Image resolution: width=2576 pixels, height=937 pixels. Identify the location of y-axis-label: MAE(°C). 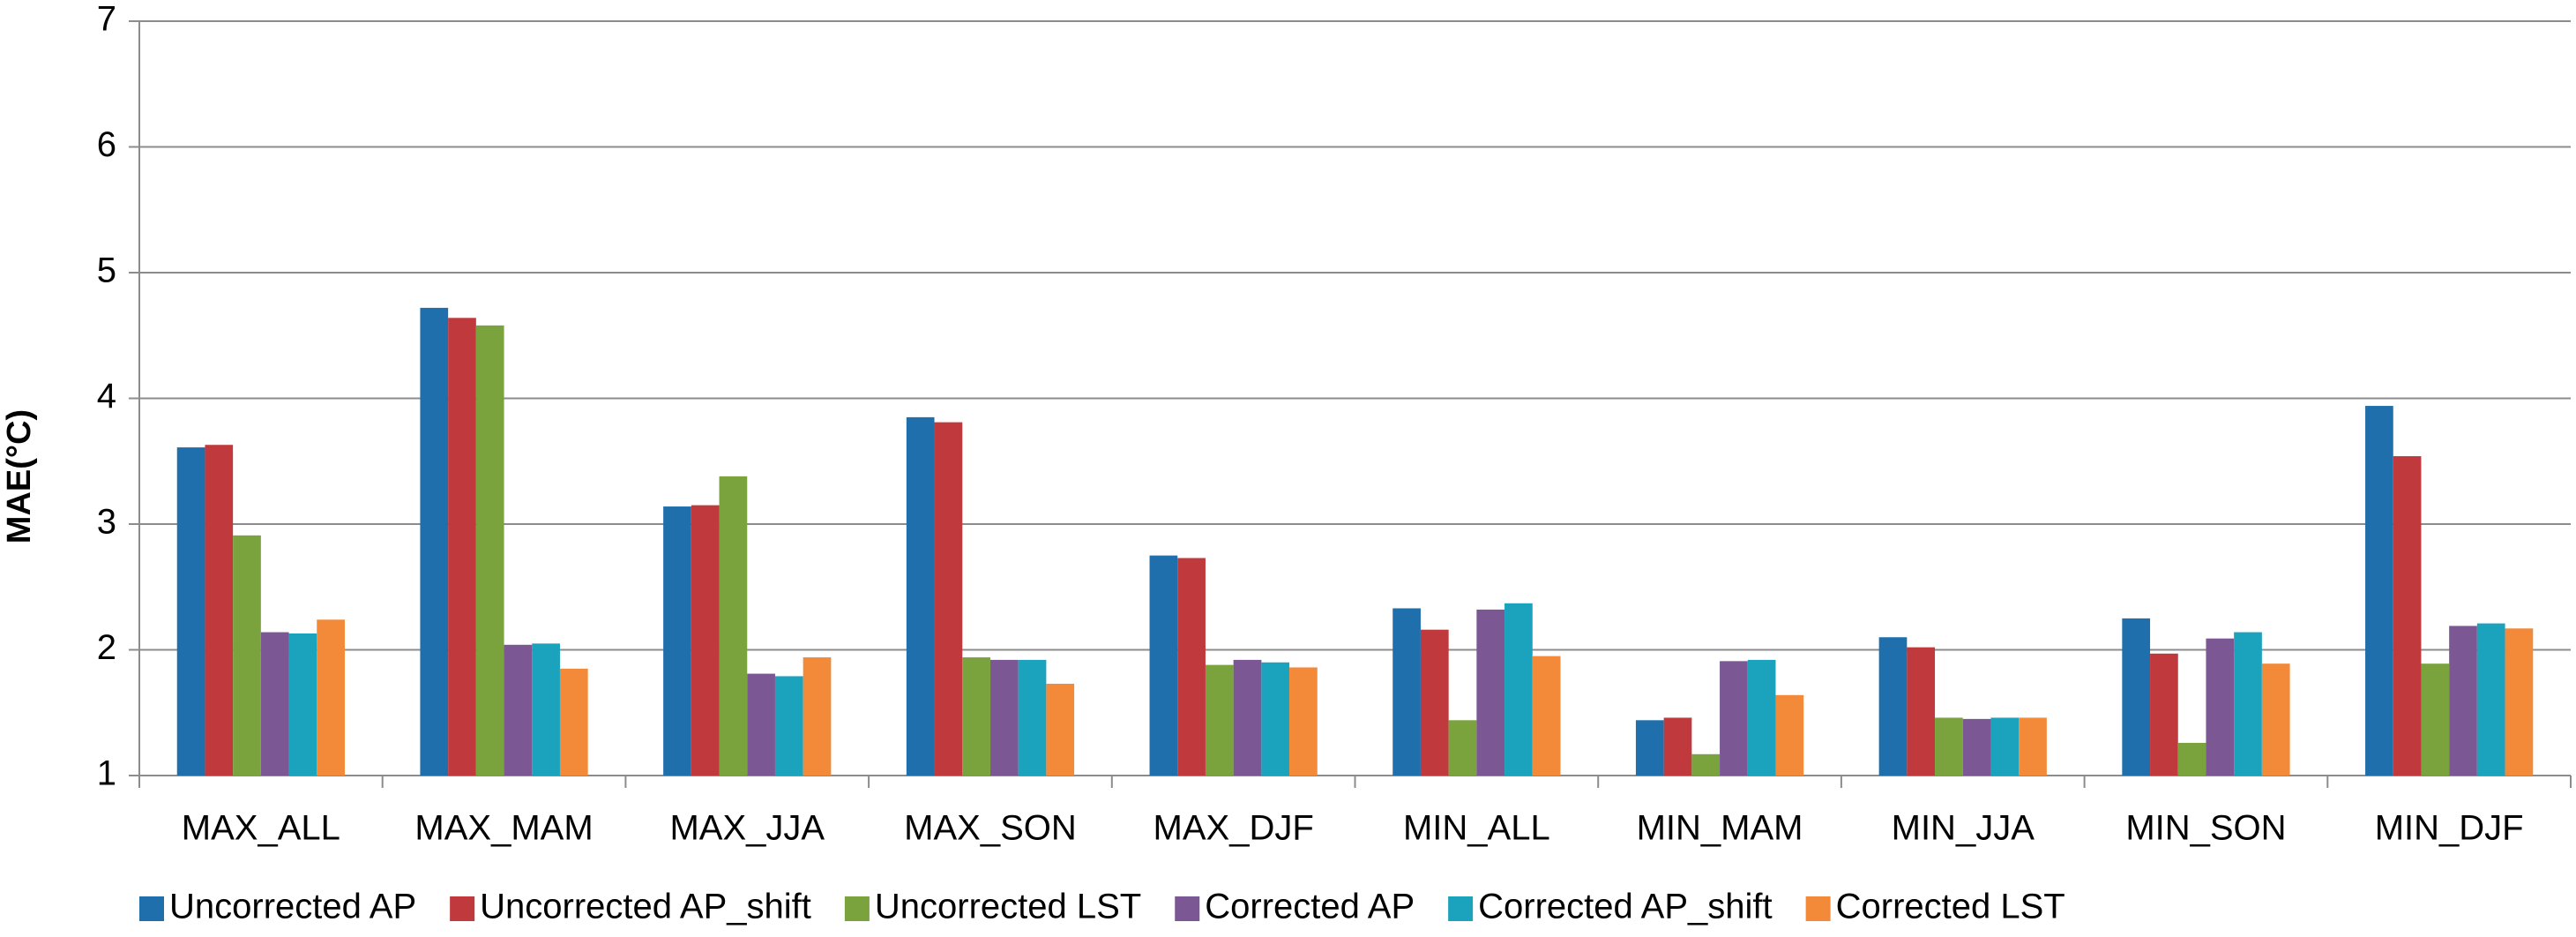
(19, 476).